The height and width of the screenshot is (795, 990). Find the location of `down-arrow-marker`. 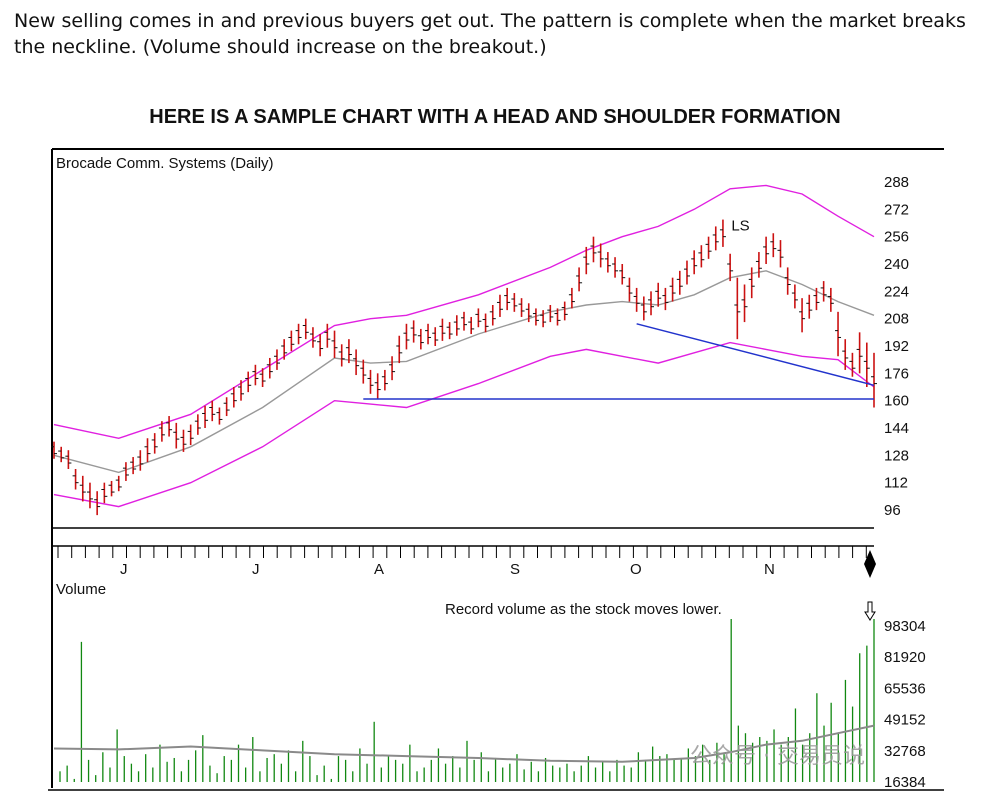

down-arrow-marker is located at coordinates (870, 611).